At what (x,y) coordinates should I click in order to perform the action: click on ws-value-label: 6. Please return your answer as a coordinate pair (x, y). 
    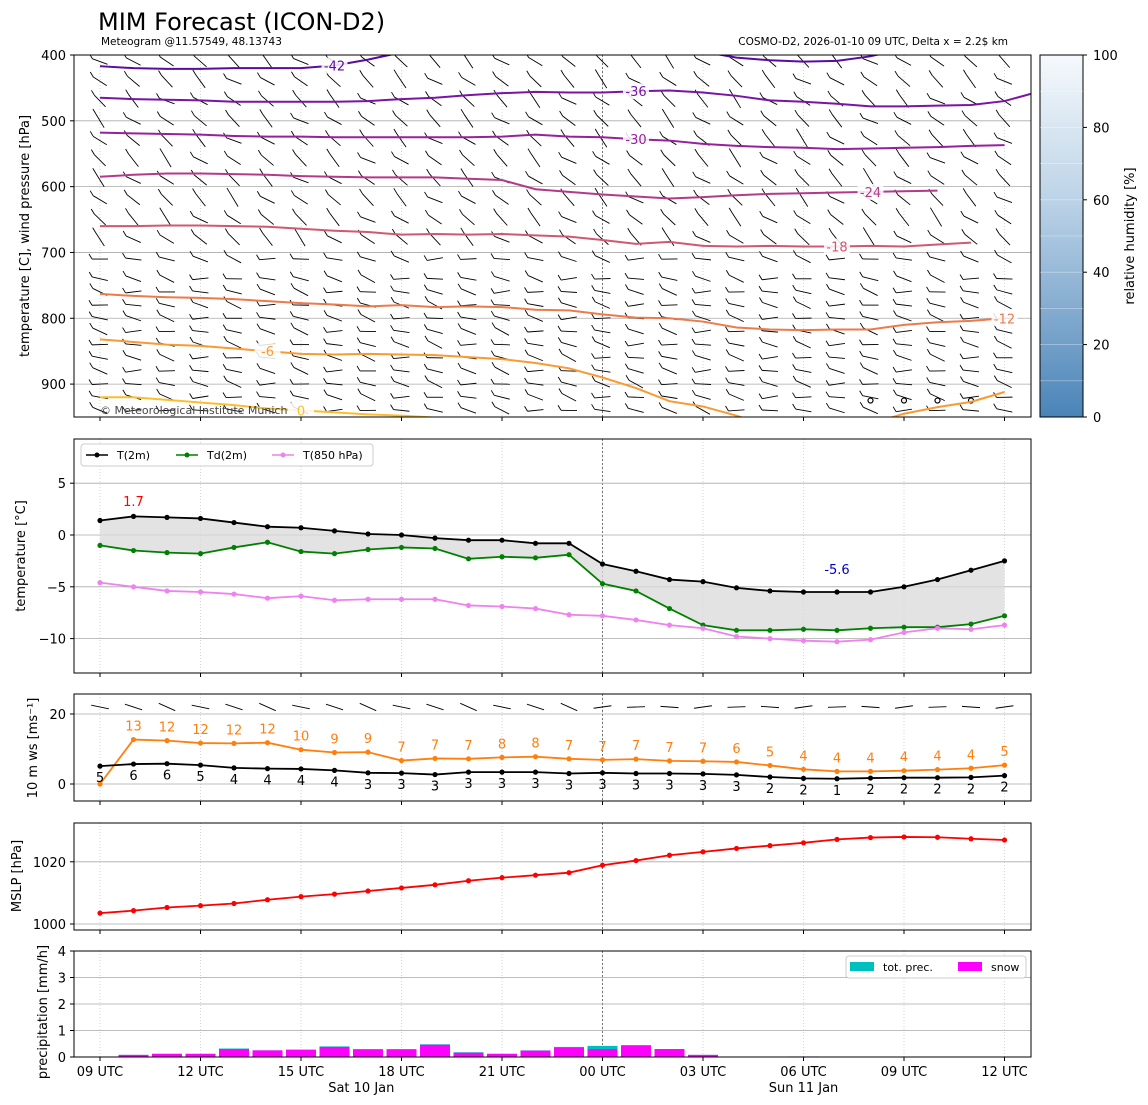
    Looking at the image, I should click on (736, 749).